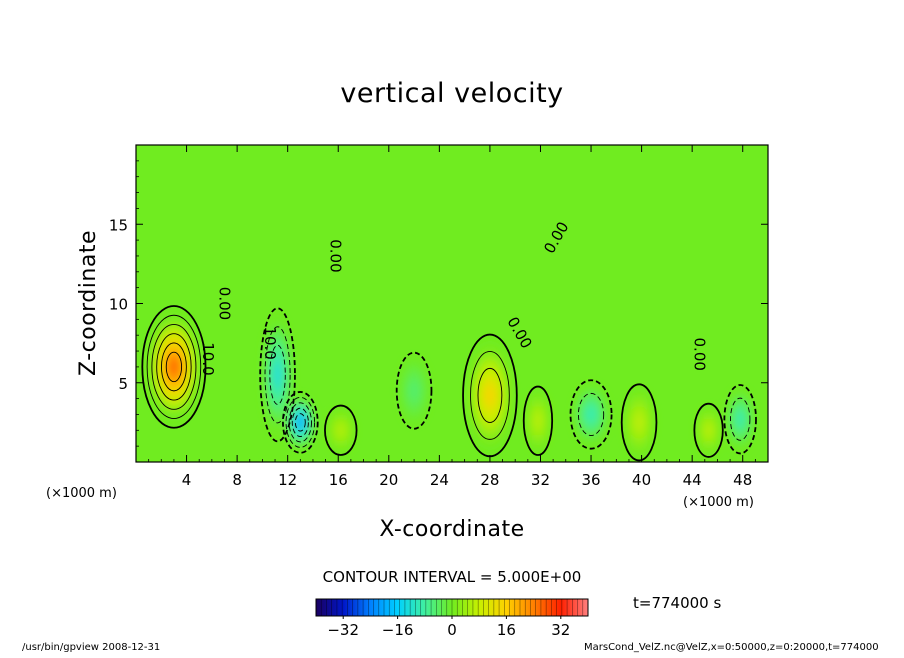 Image resolution: width=904 pixels, height=658 pixels. Describe the element at coordinates (700, 354) in the screenshot. I see `contour-label-6: 0.00` at that location.